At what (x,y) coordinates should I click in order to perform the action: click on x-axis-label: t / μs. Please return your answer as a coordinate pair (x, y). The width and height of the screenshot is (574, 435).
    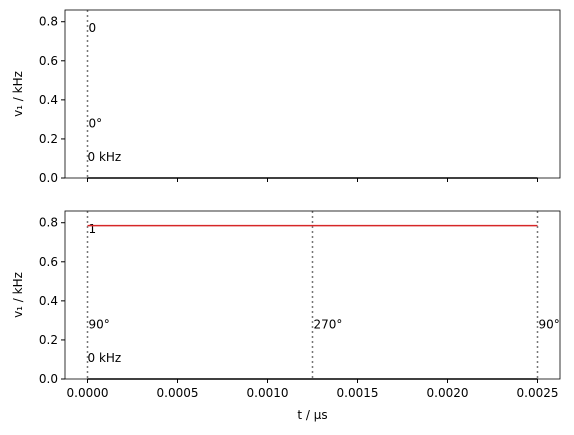
    Looking at the image, I should click on (312, 415).